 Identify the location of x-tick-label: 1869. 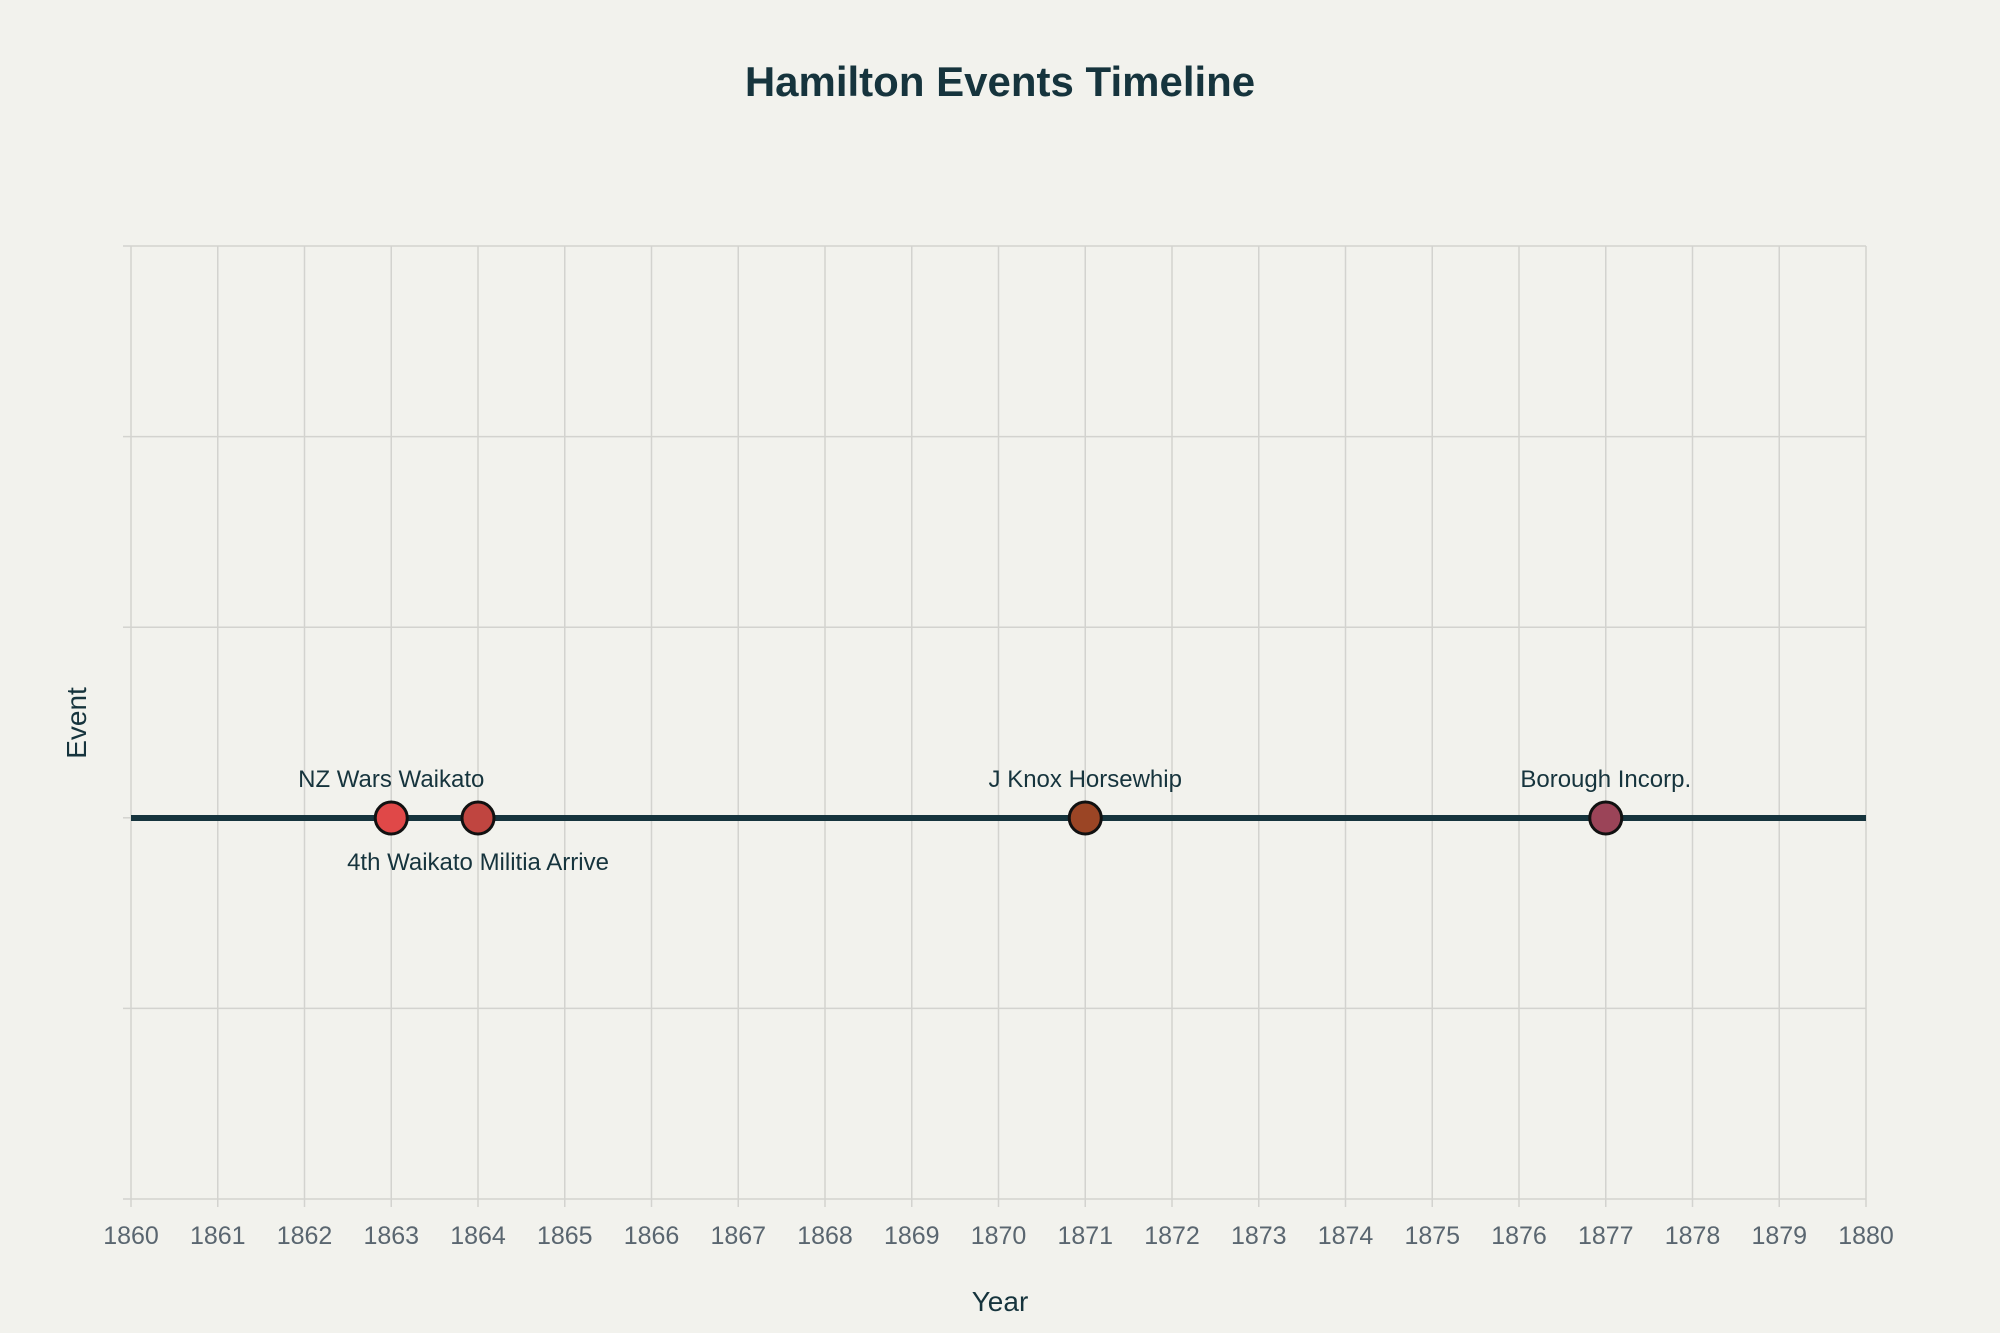
(912, 1236).